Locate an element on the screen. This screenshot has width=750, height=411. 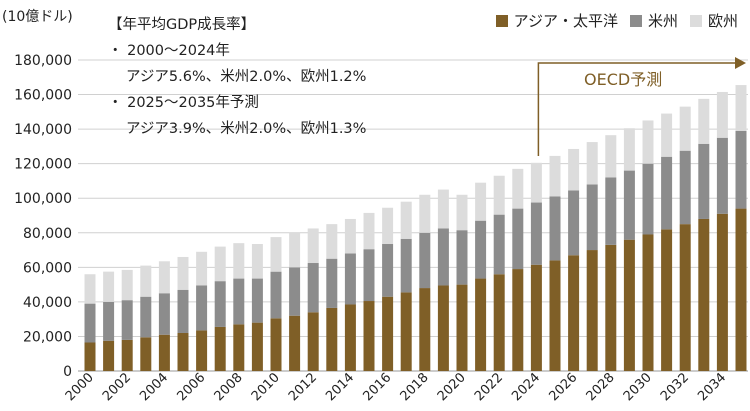
bar-europe-2012 is located at coordinates (313, 246).